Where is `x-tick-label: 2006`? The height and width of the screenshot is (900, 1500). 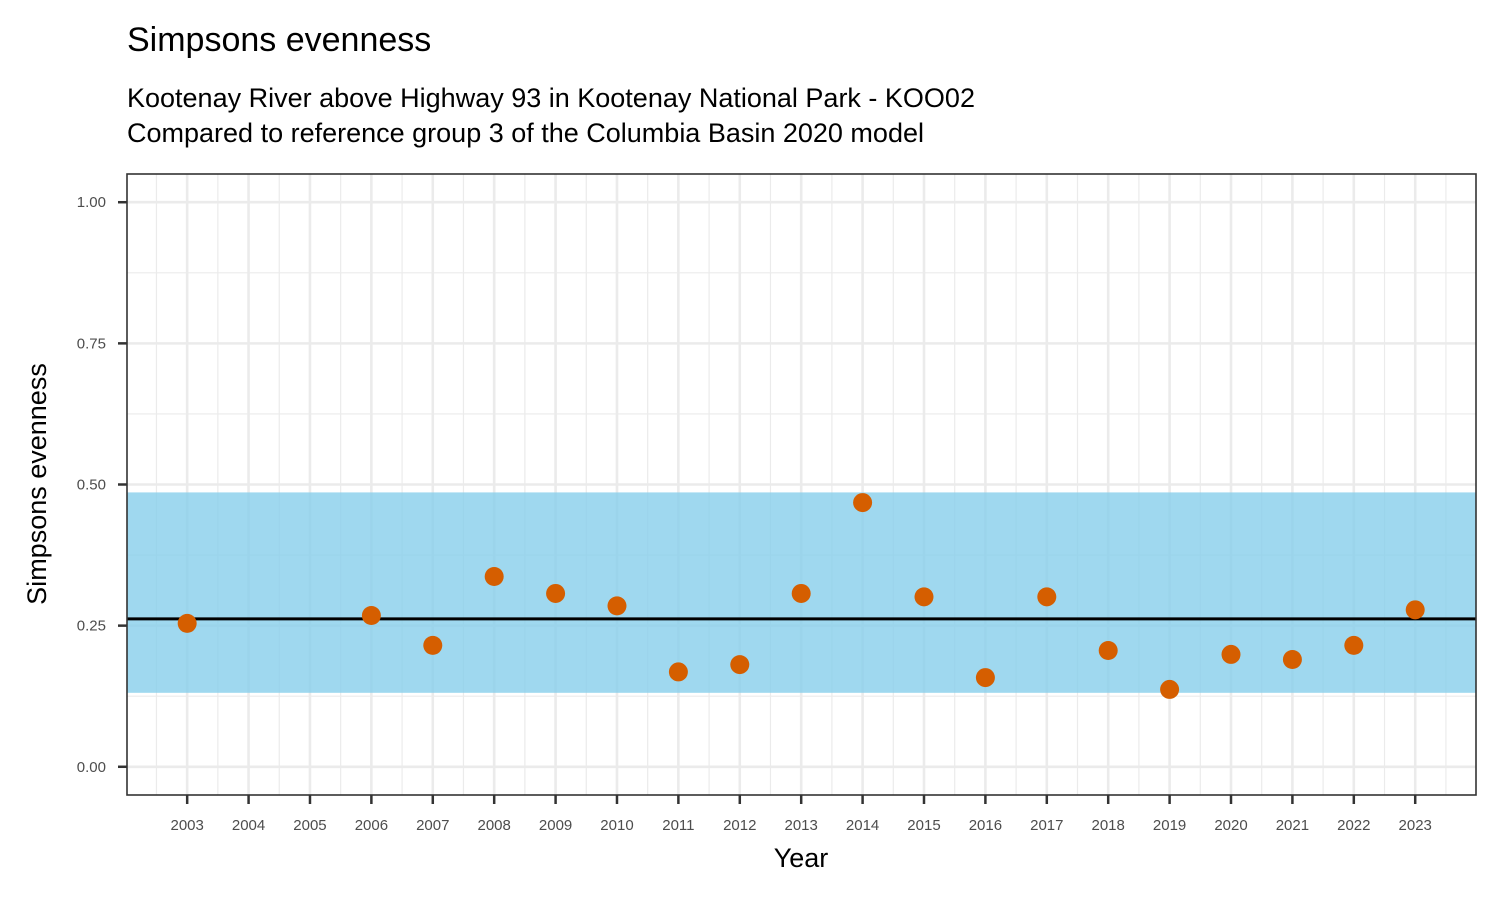
x-tick-label: 2006 is located at coordinates (371, 825).